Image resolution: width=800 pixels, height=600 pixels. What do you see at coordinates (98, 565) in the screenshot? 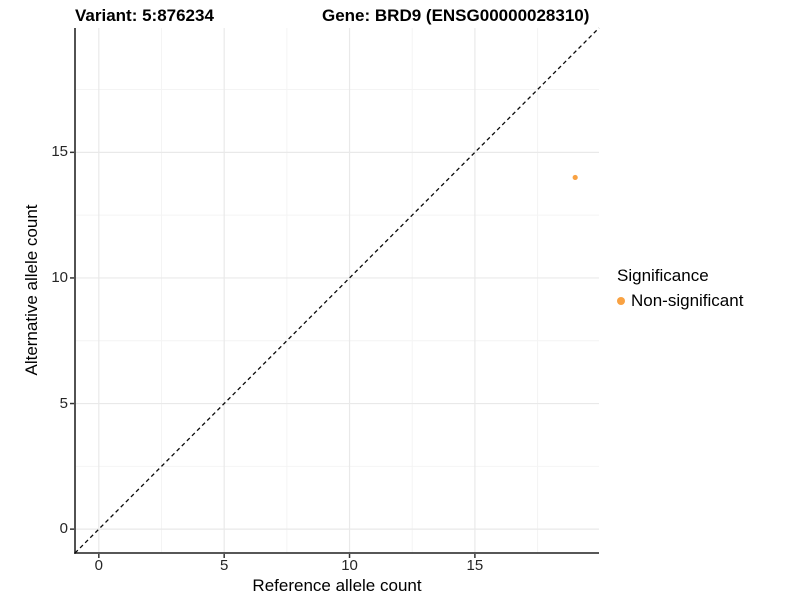
I see `x-tick-label: 0` at bounding box center [98, 565].